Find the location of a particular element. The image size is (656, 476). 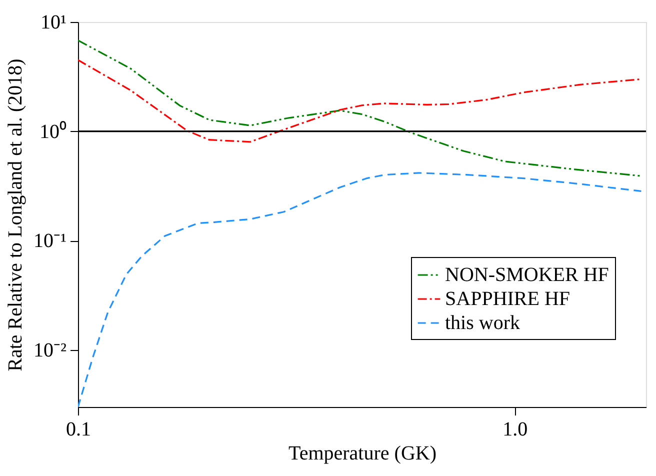

legend-label: NON-SMOKER HF is located at coordinates (527, 275).